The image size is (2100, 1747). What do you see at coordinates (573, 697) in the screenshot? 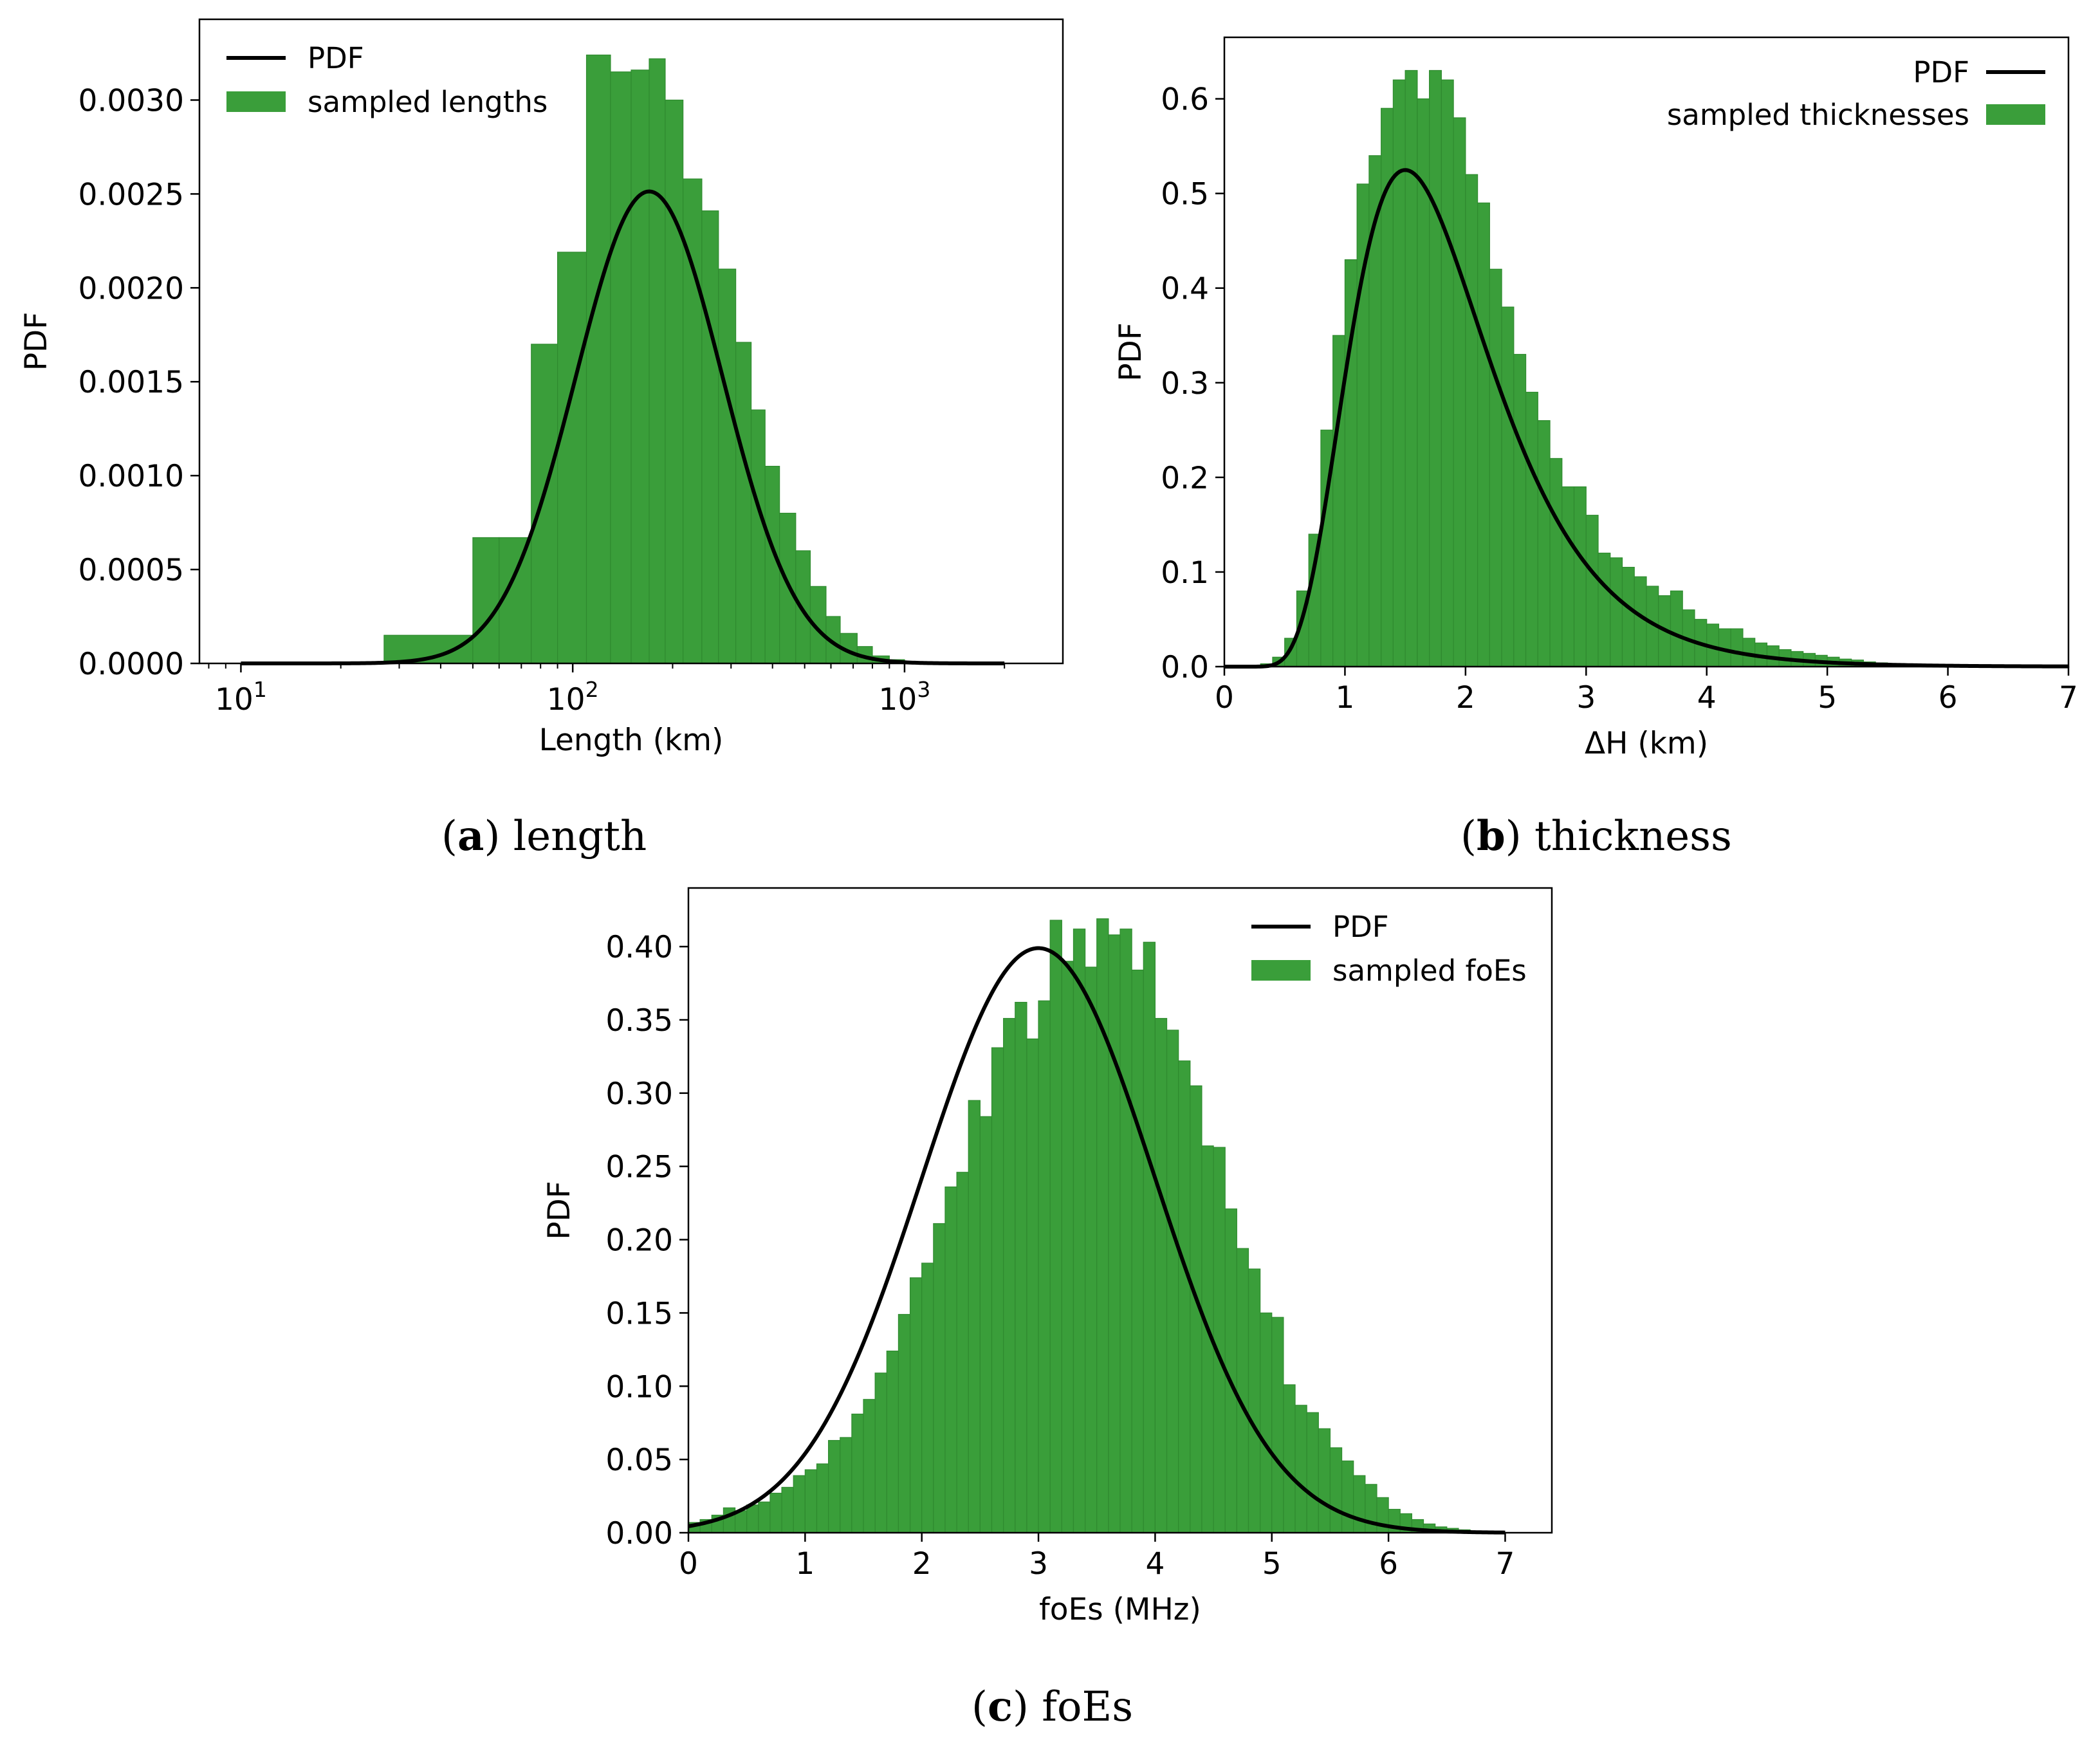
I see `xtick-label-a-1: 102` at bounding box center [573, 697].